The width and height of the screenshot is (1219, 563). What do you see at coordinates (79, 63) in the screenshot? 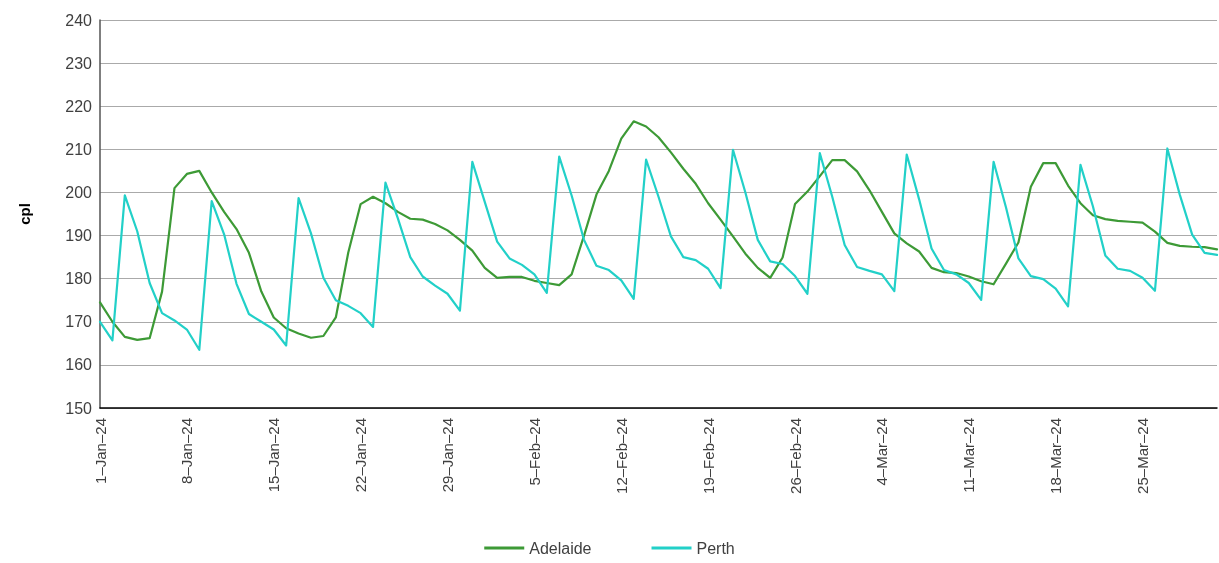
I see `y-tick-label: 230` at bounding box center [79, 63].